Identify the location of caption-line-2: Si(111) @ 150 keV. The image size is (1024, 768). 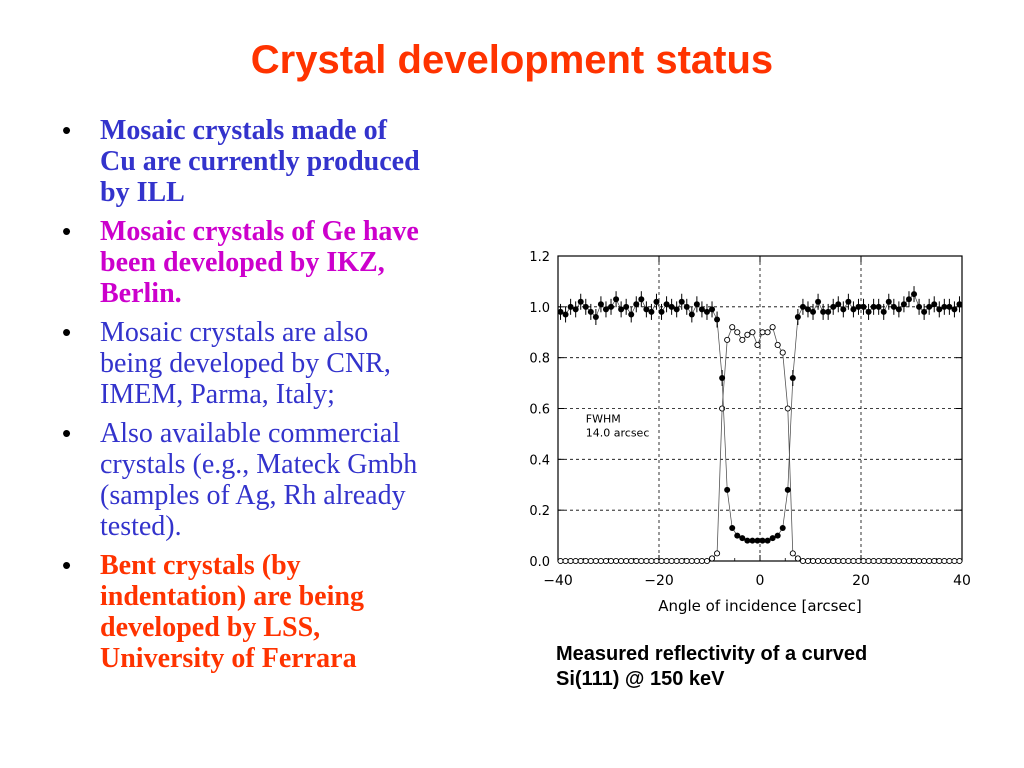
(640, 679).